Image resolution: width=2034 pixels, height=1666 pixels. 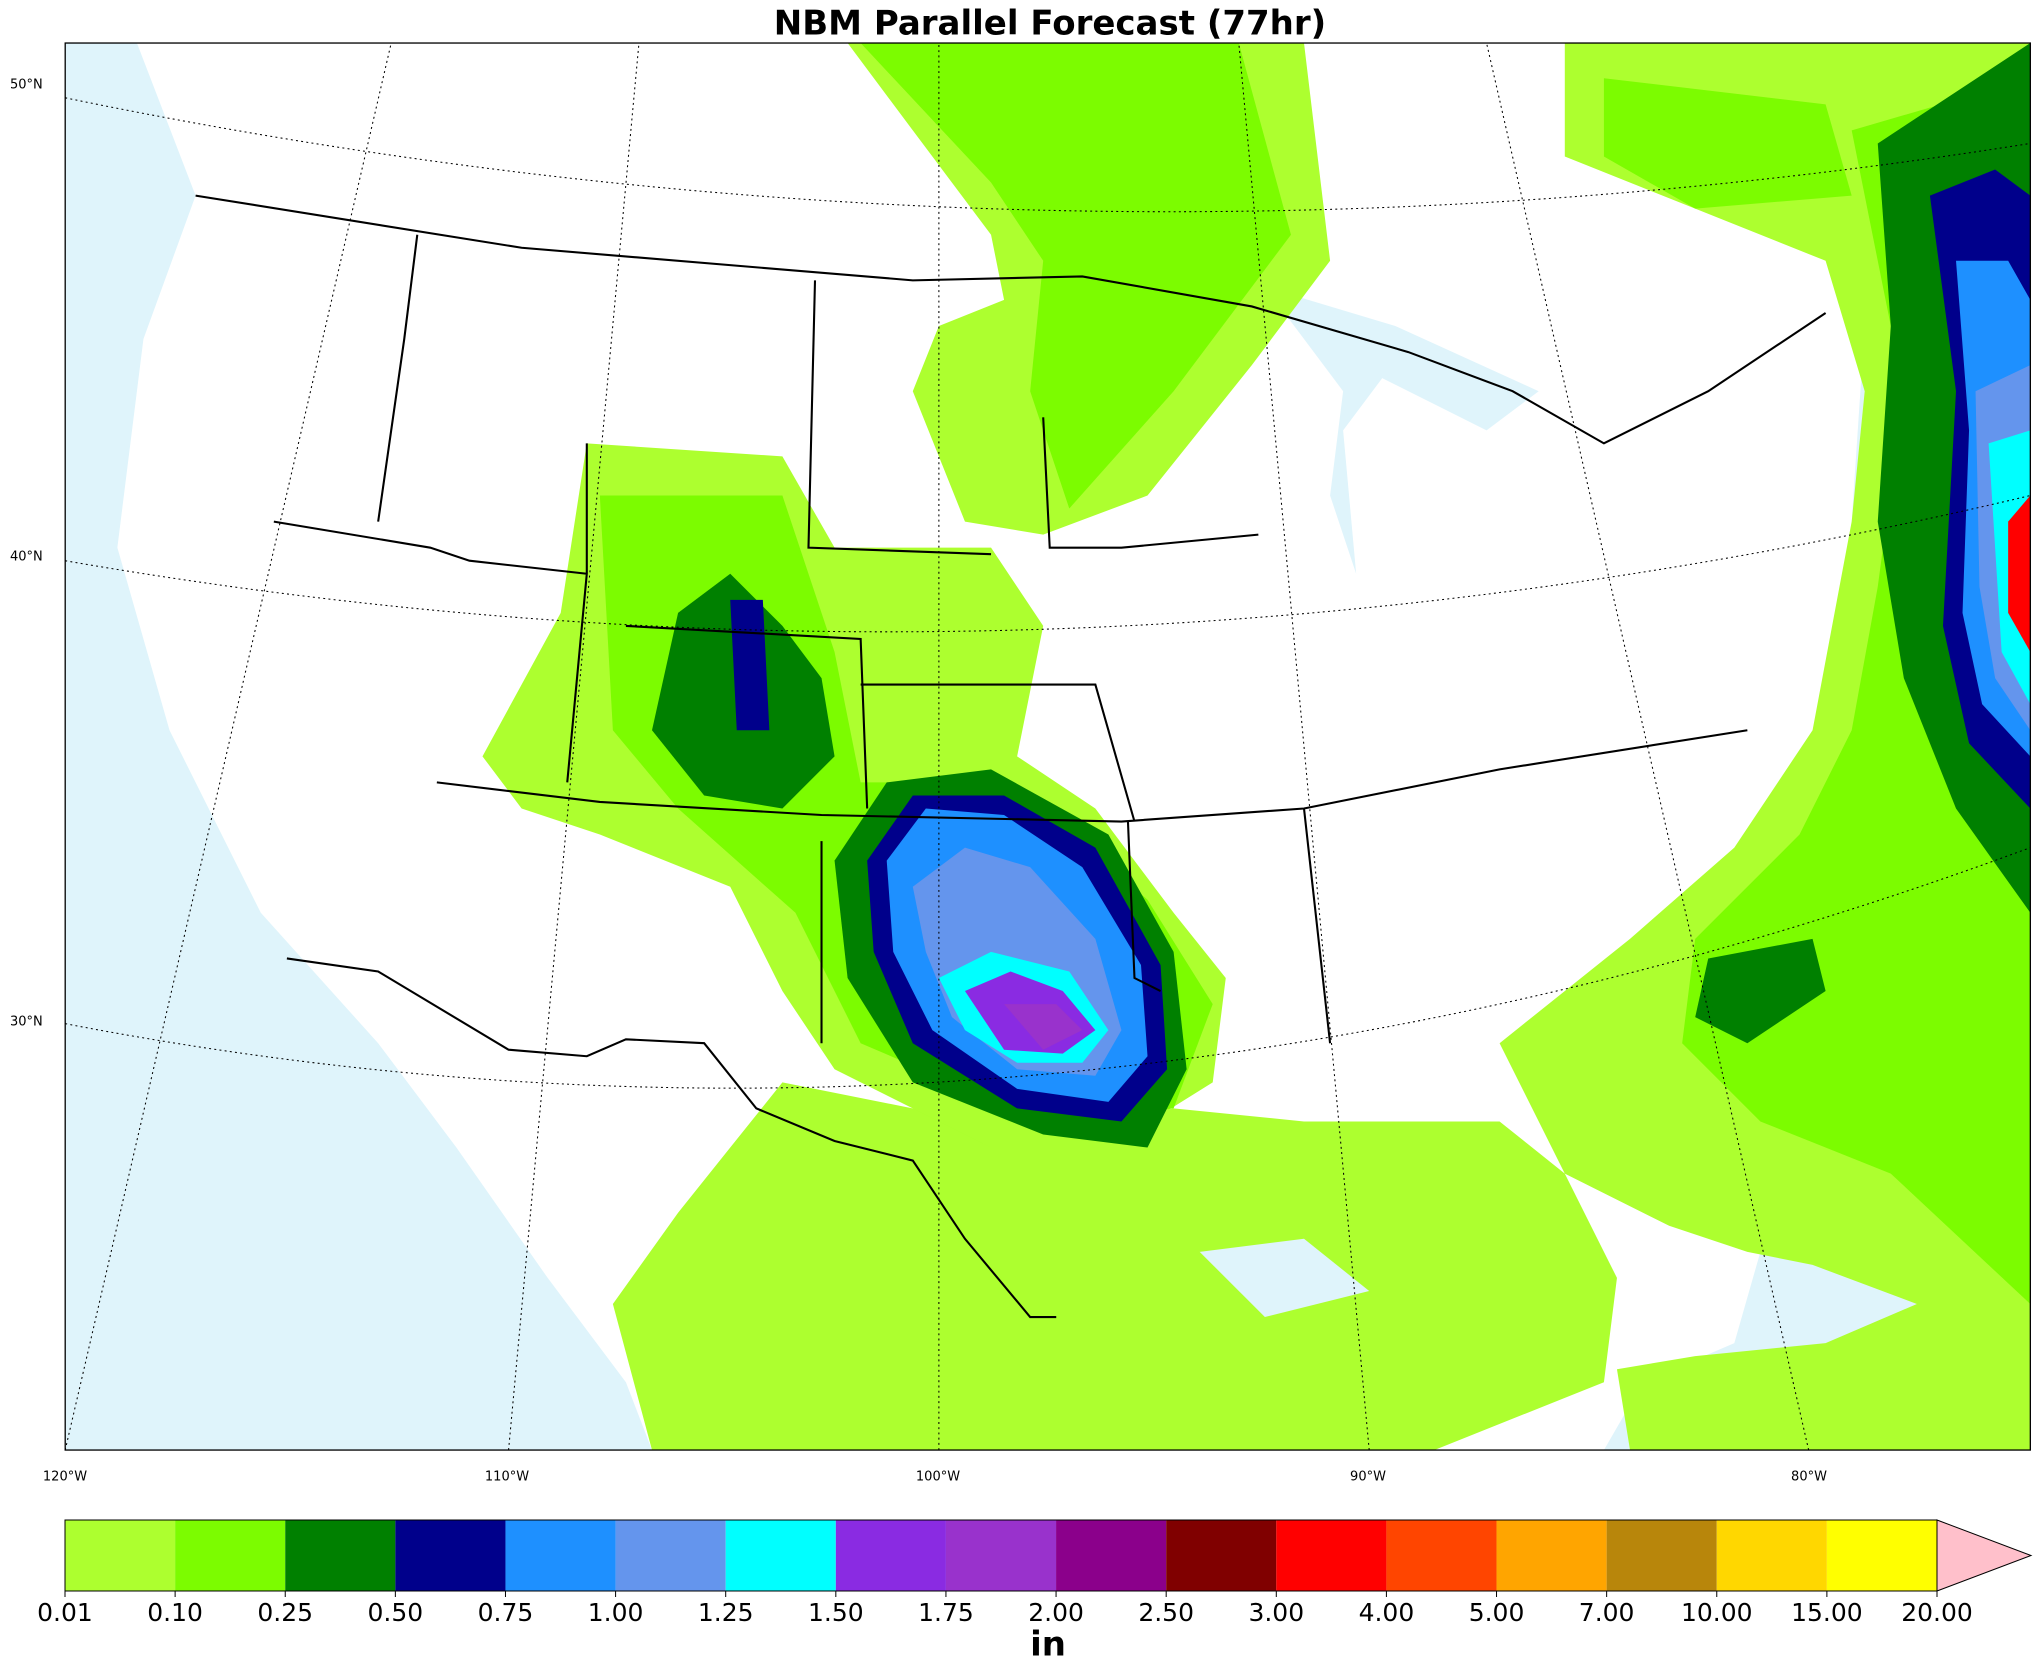 I want to click on gulf-water, so click(x=1284, y=1278).